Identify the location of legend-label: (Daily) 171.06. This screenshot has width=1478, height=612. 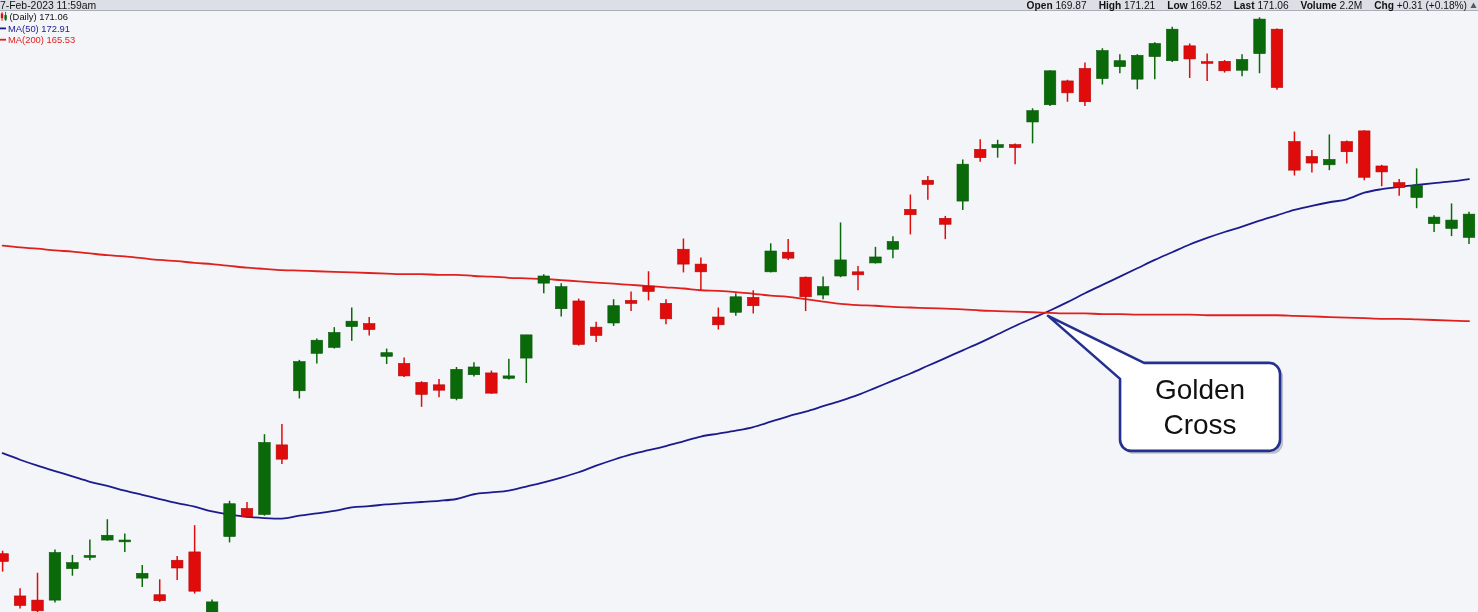
(38, 17).